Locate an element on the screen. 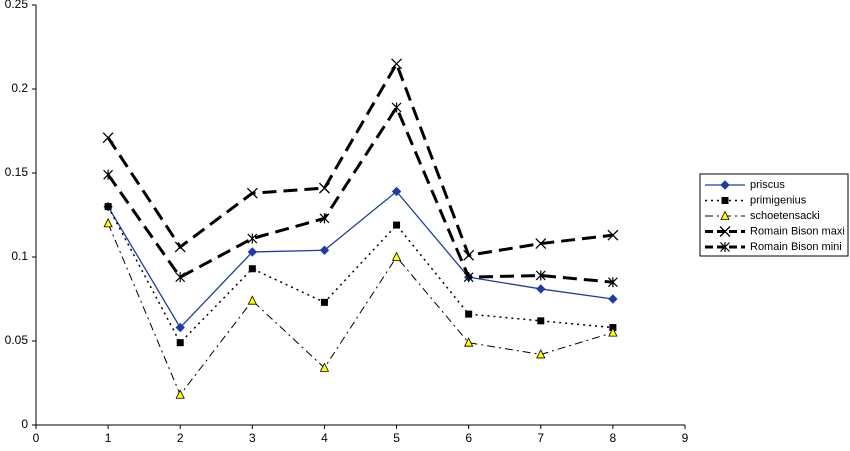 Image resolution: width=850 pixels, height=451 pixels. x-tick-label: 3 is located at coordinates (252, 438).